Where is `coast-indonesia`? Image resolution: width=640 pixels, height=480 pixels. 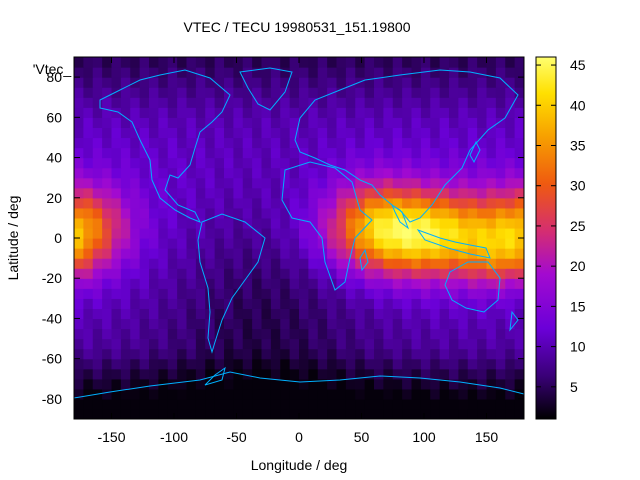
coast-indonesia is located at coordinates (453, 243).